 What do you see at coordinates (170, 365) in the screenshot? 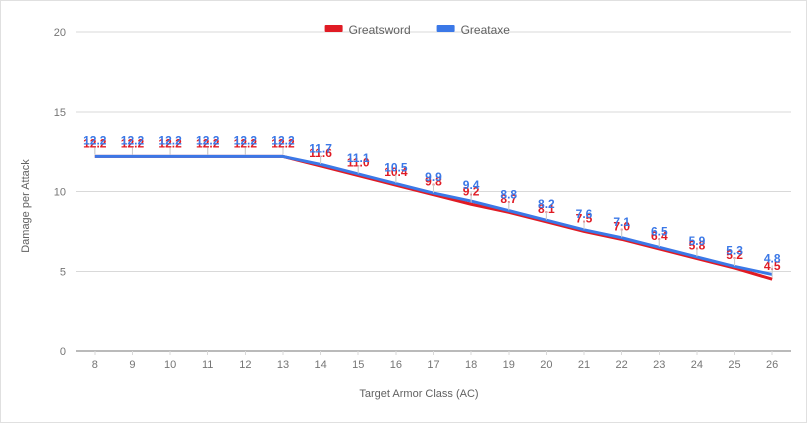
I see `x-axis-tick-label: 10` at bounding box center [170, 365].